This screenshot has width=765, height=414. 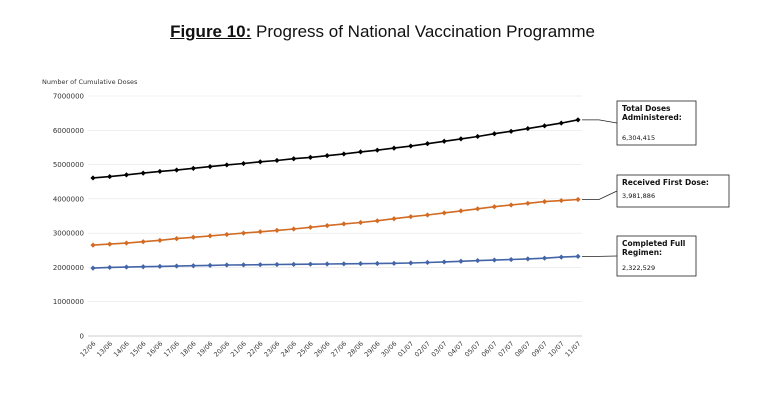 What do you see at coordinates (288, 349) in the screenshot?
I see `x-tick-label: 24/06` at bounding box center [288, 349].